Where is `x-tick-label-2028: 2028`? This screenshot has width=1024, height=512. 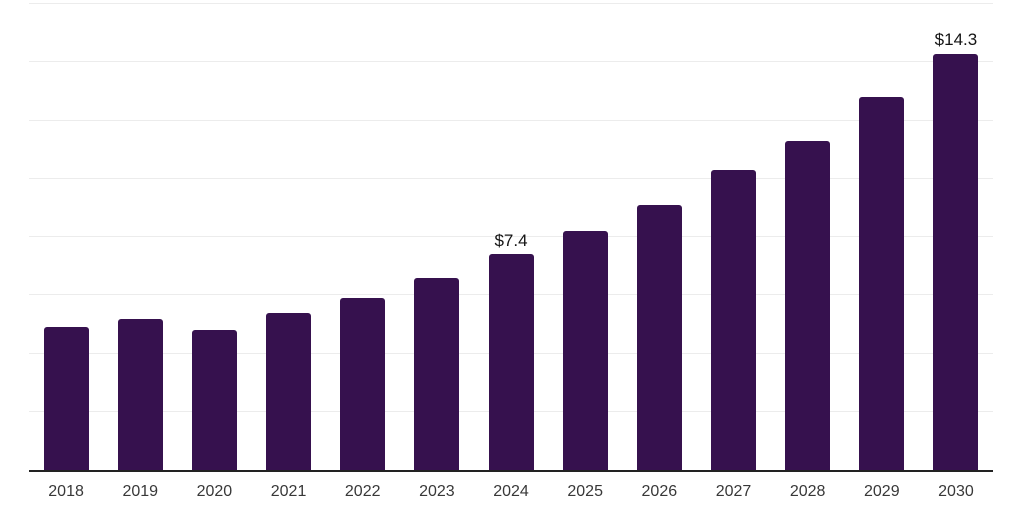
x-tick-label-2028: 2028 is located at coordinates (807, 491).